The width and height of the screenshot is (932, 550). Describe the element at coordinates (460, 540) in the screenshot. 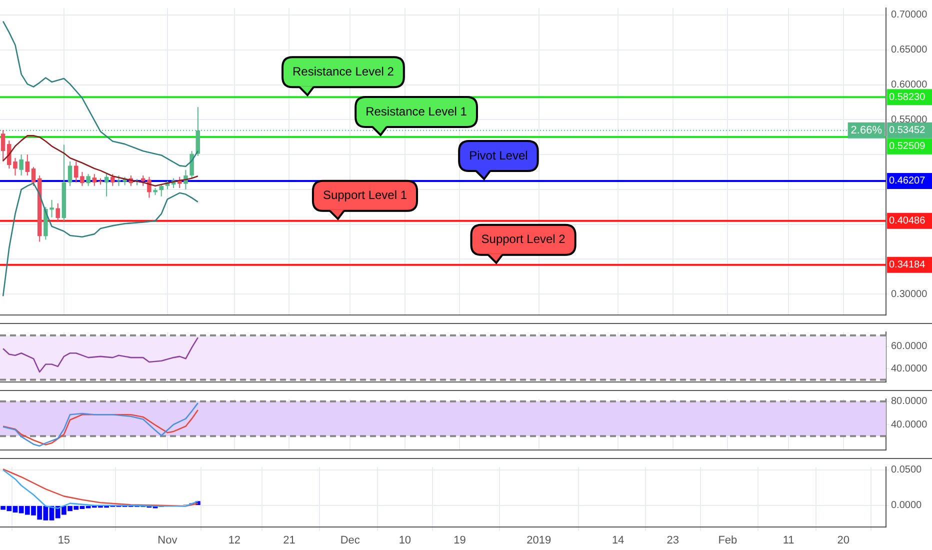

I see `x-tick-label: 19` at that location.